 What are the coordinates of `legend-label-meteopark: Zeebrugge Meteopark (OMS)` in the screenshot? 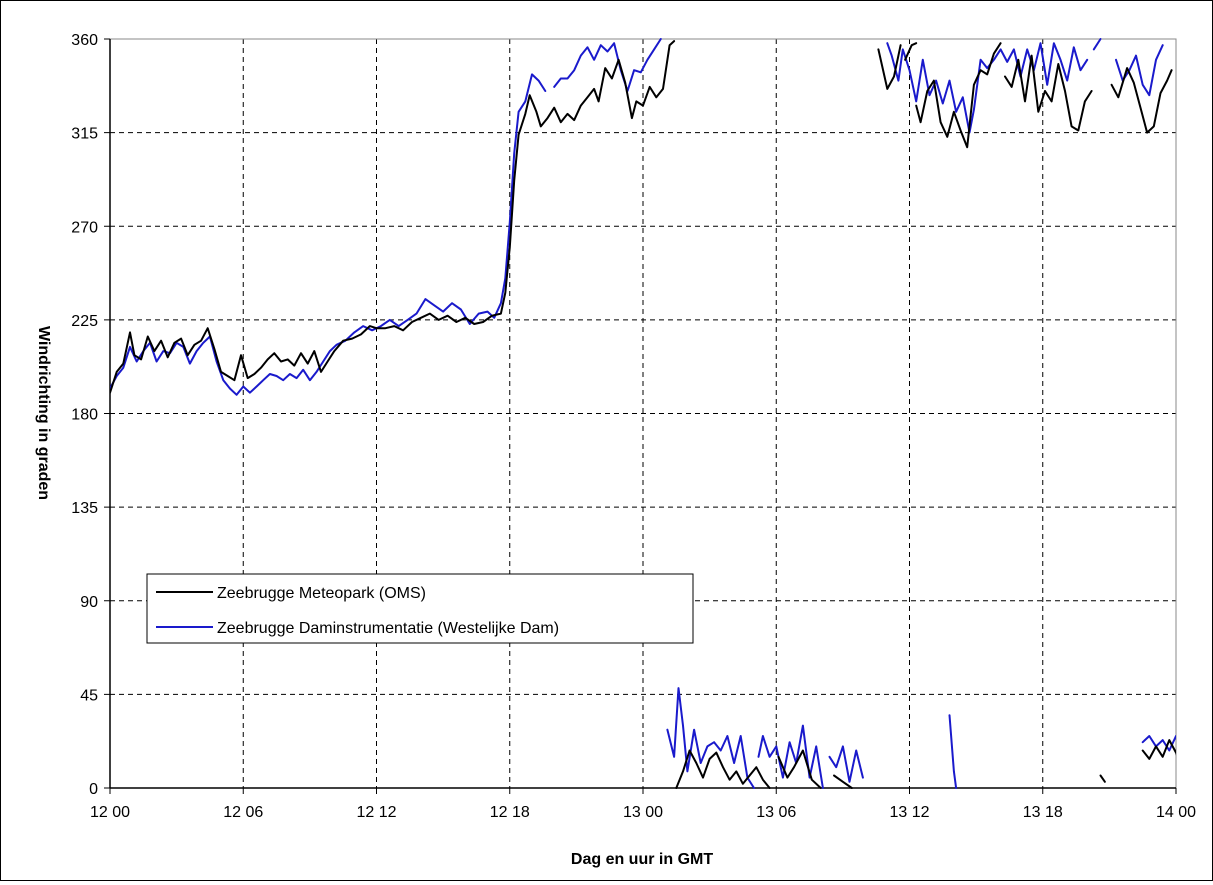 It's located at (321, 593).